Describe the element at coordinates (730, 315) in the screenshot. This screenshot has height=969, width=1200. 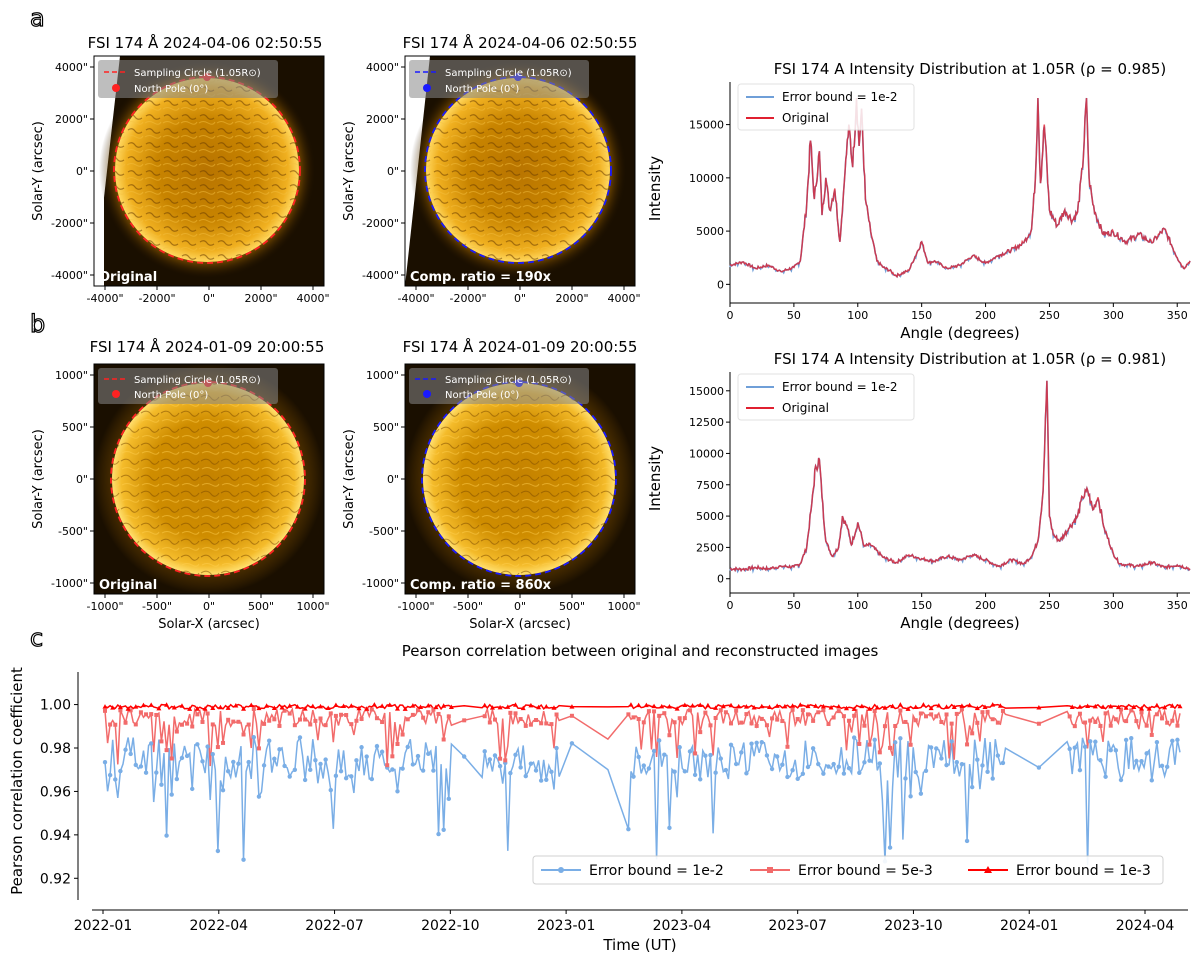
I see `x-tick-label: 0` at that location.